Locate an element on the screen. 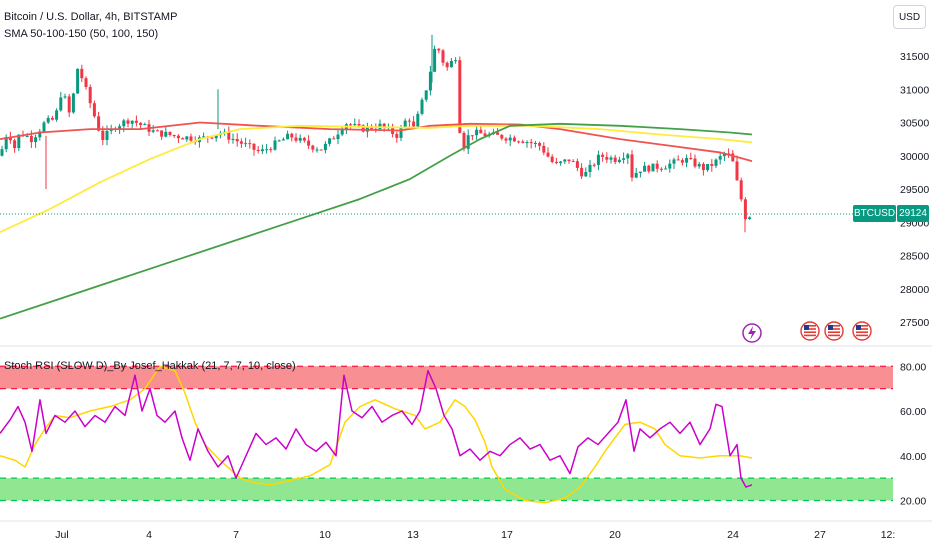  event-icons is located at coordinates (807, 332).